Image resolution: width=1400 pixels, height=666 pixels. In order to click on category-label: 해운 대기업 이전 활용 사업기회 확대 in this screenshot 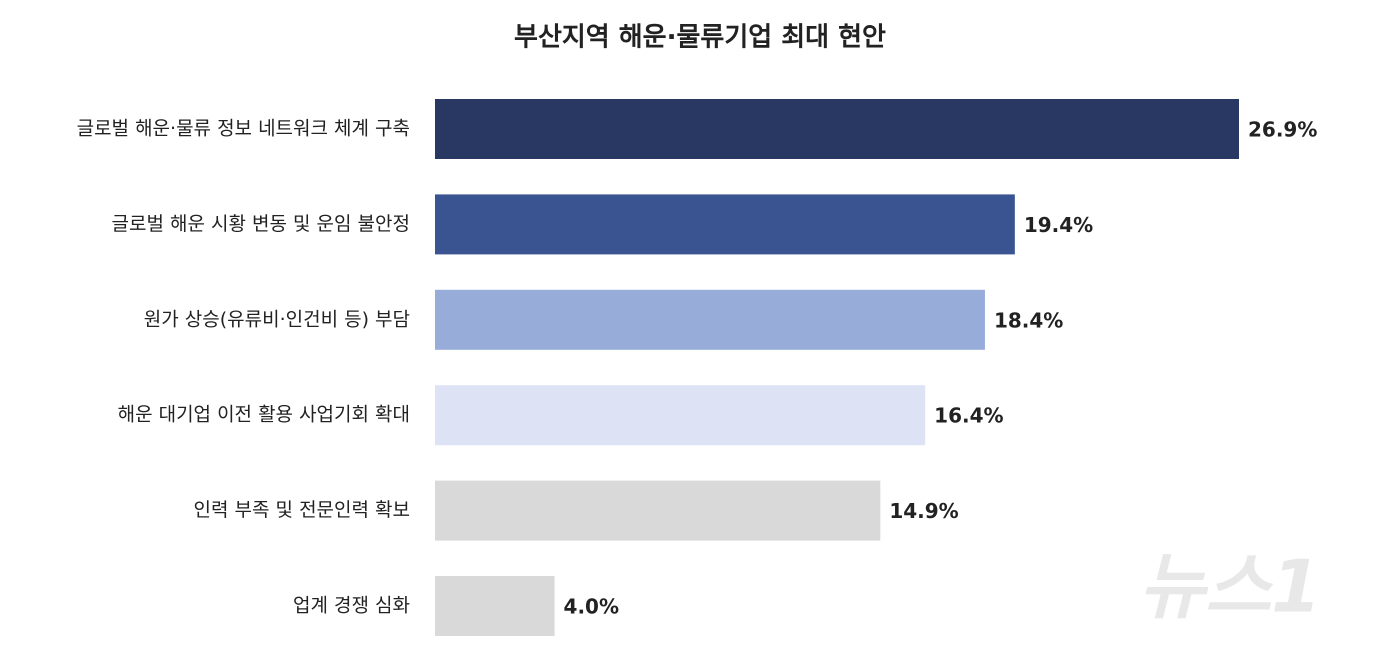, I will do `click(264, 415)`.